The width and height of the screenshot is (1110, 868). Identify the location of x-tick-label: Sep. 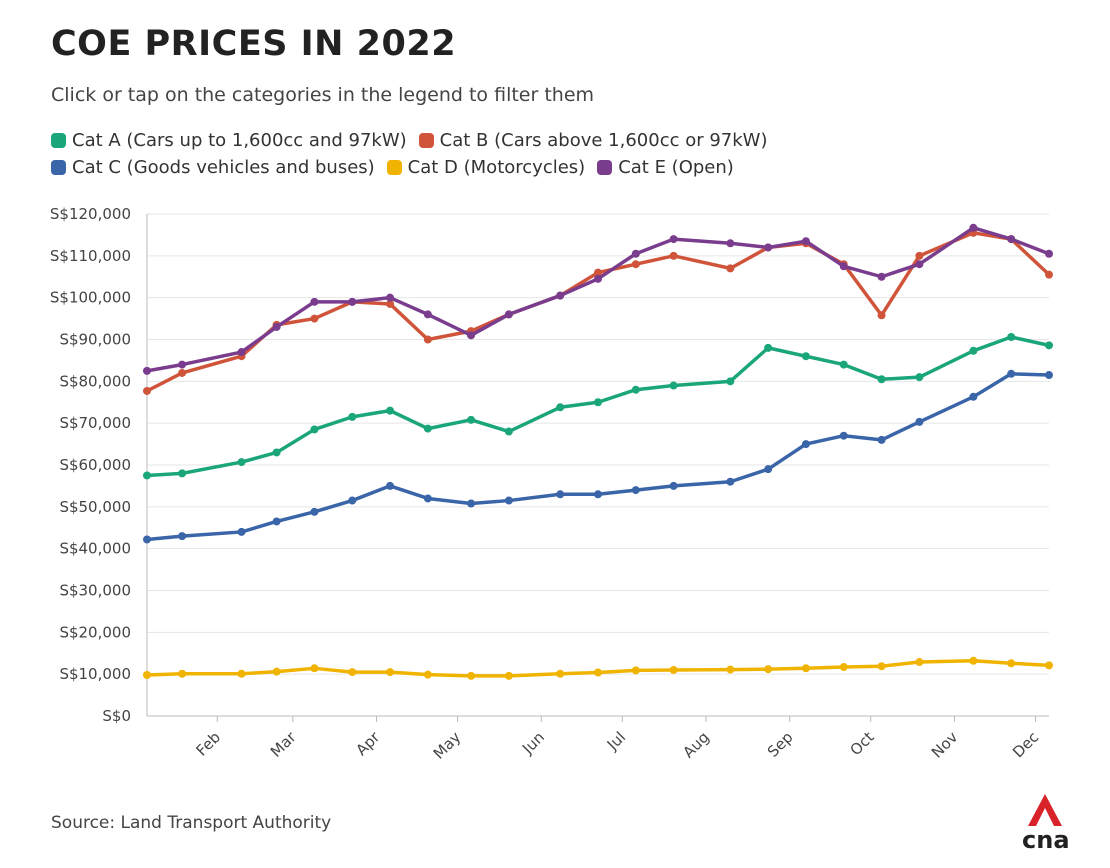
(780, 744).